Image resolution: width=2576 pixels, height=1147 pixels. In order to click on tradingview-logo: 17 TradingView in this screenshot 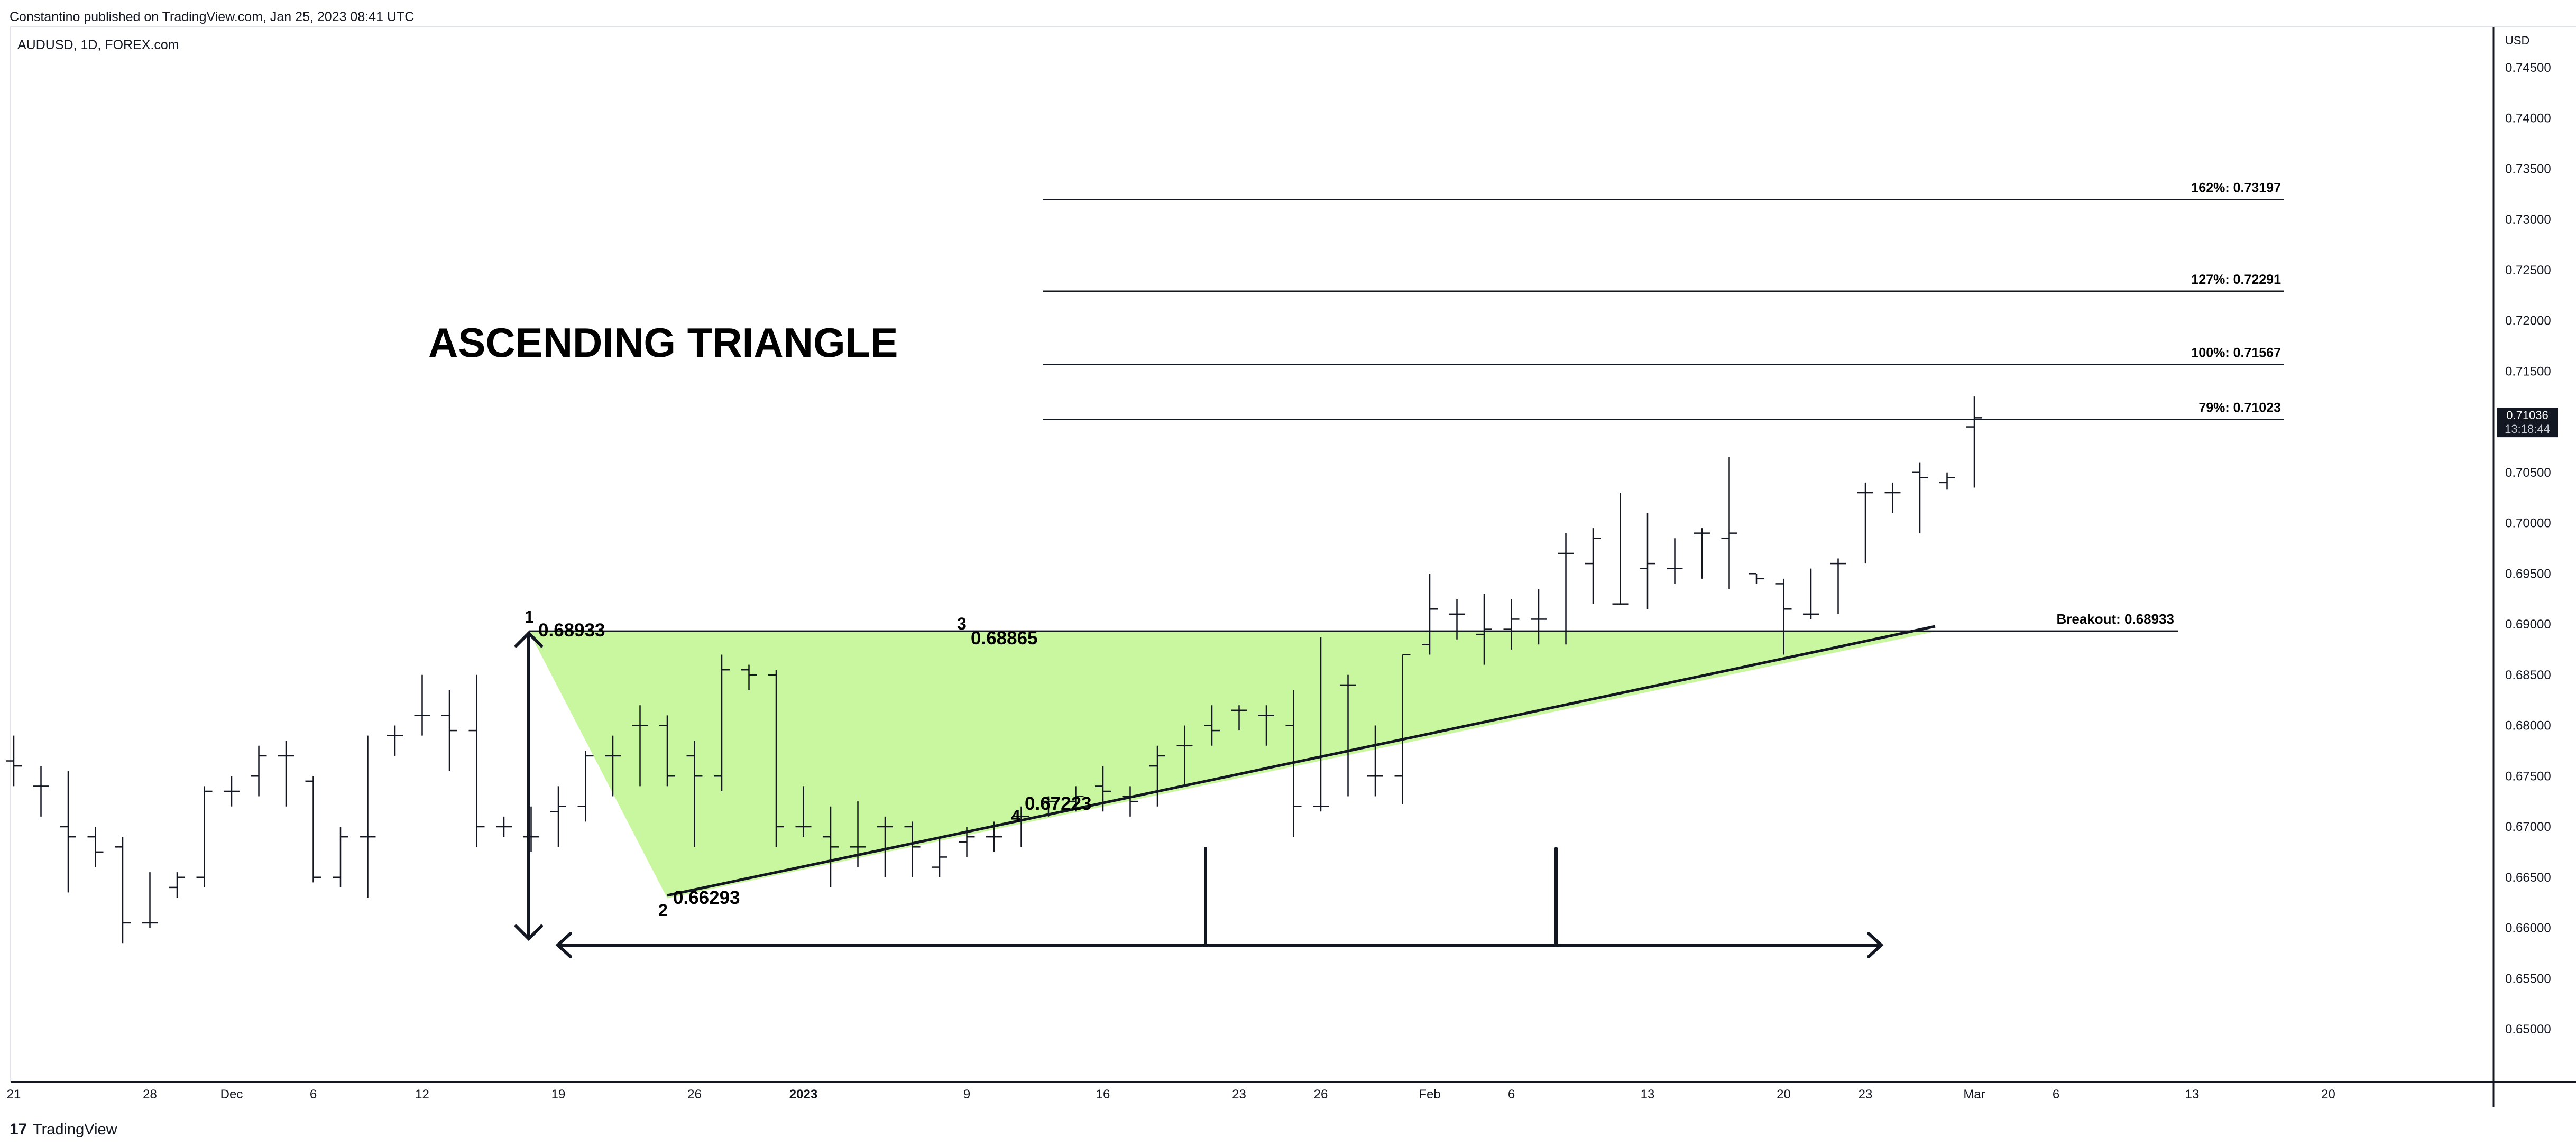, I will do `click(64, 1130)`.